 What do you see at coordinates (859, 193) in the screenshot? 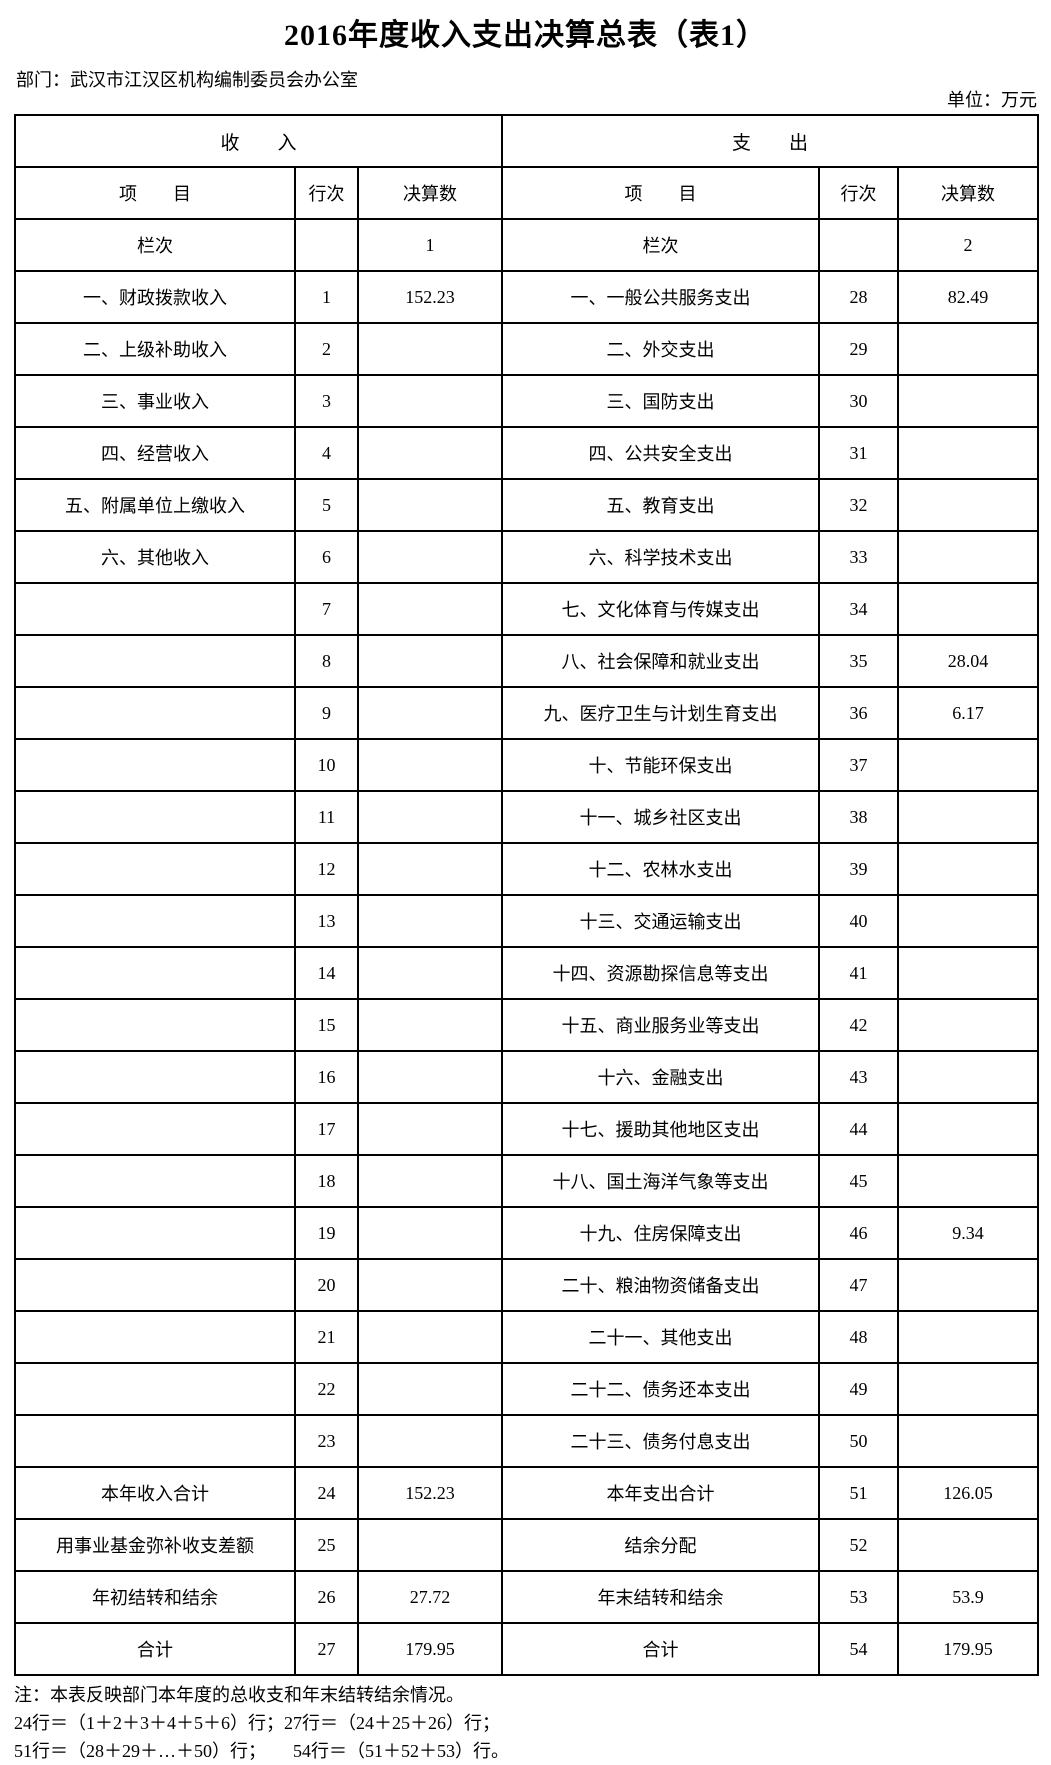
I see `expense-rowno-header: 行次` at bounding box center [859, 193].